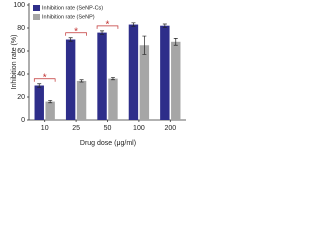 This screenshot has height=240, width=320. I want to click on y-tick-label: 40, so click(21, 74).